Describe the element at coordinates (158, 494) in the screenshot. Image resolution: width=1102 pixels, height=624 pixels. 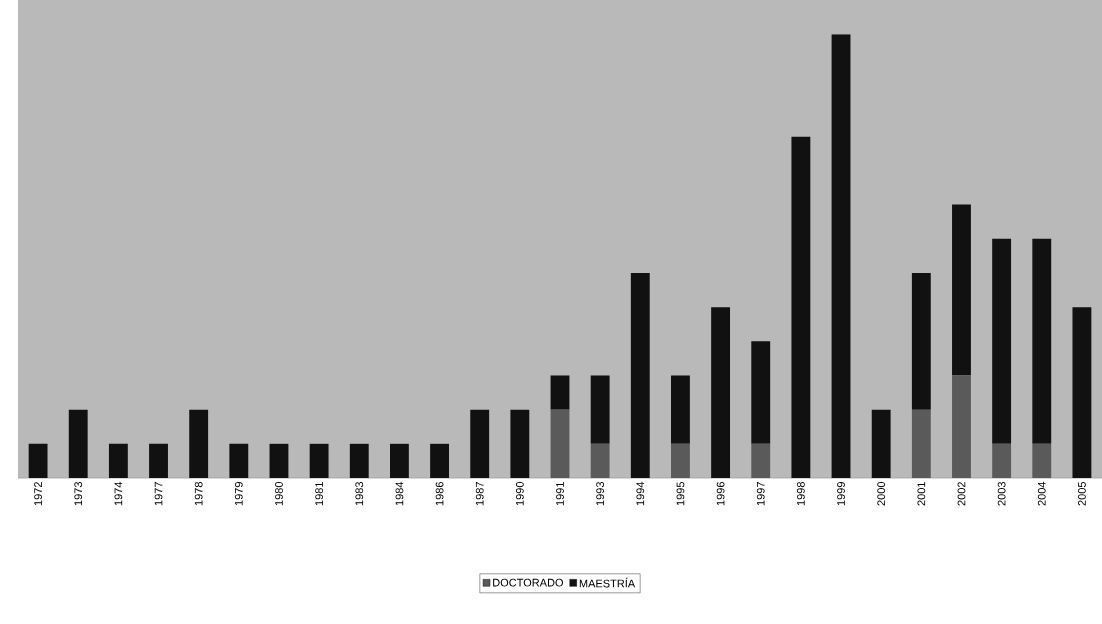
I see `x-tick-label: 1977` at that location.